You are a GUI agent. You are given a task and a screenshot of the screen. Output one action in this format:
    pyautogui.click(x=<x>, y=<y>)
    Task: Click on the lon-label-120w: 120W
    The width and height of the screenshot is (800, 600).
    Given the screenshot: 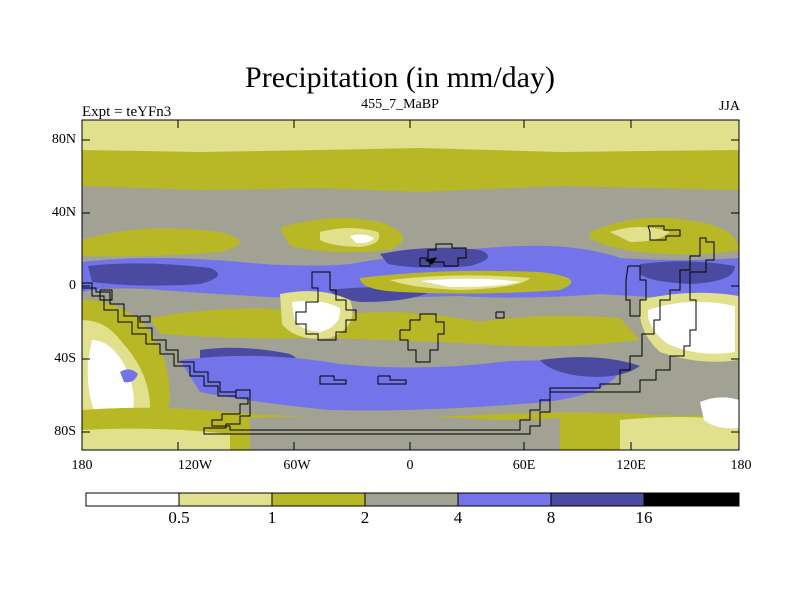 What is the action you would take?
    pyautogui.click(x=195, y=465)
    